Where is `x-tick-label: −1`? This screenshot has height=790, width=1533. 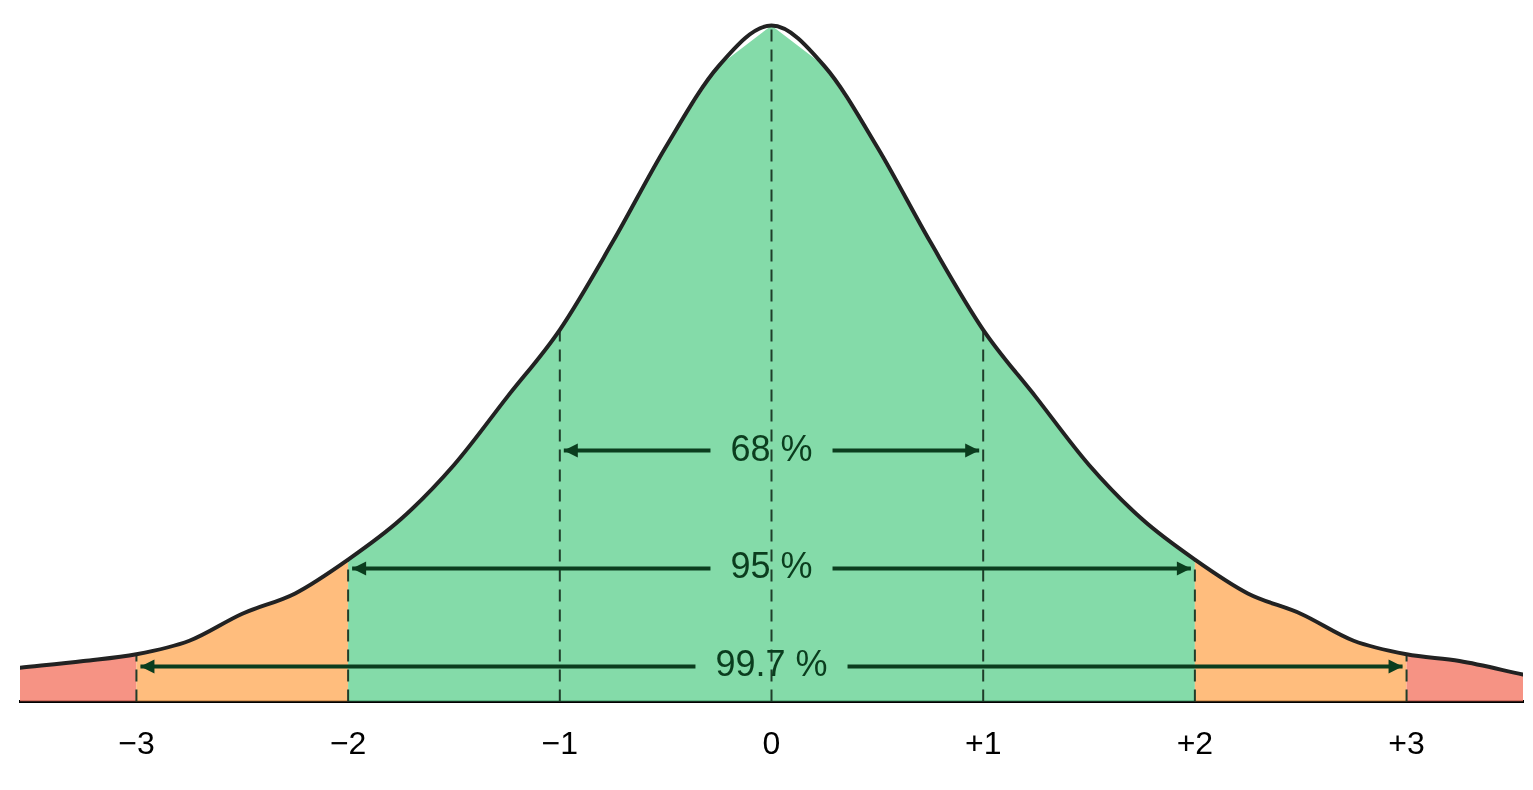
x-tick-label: −1 is located at coordinates (560, 742).